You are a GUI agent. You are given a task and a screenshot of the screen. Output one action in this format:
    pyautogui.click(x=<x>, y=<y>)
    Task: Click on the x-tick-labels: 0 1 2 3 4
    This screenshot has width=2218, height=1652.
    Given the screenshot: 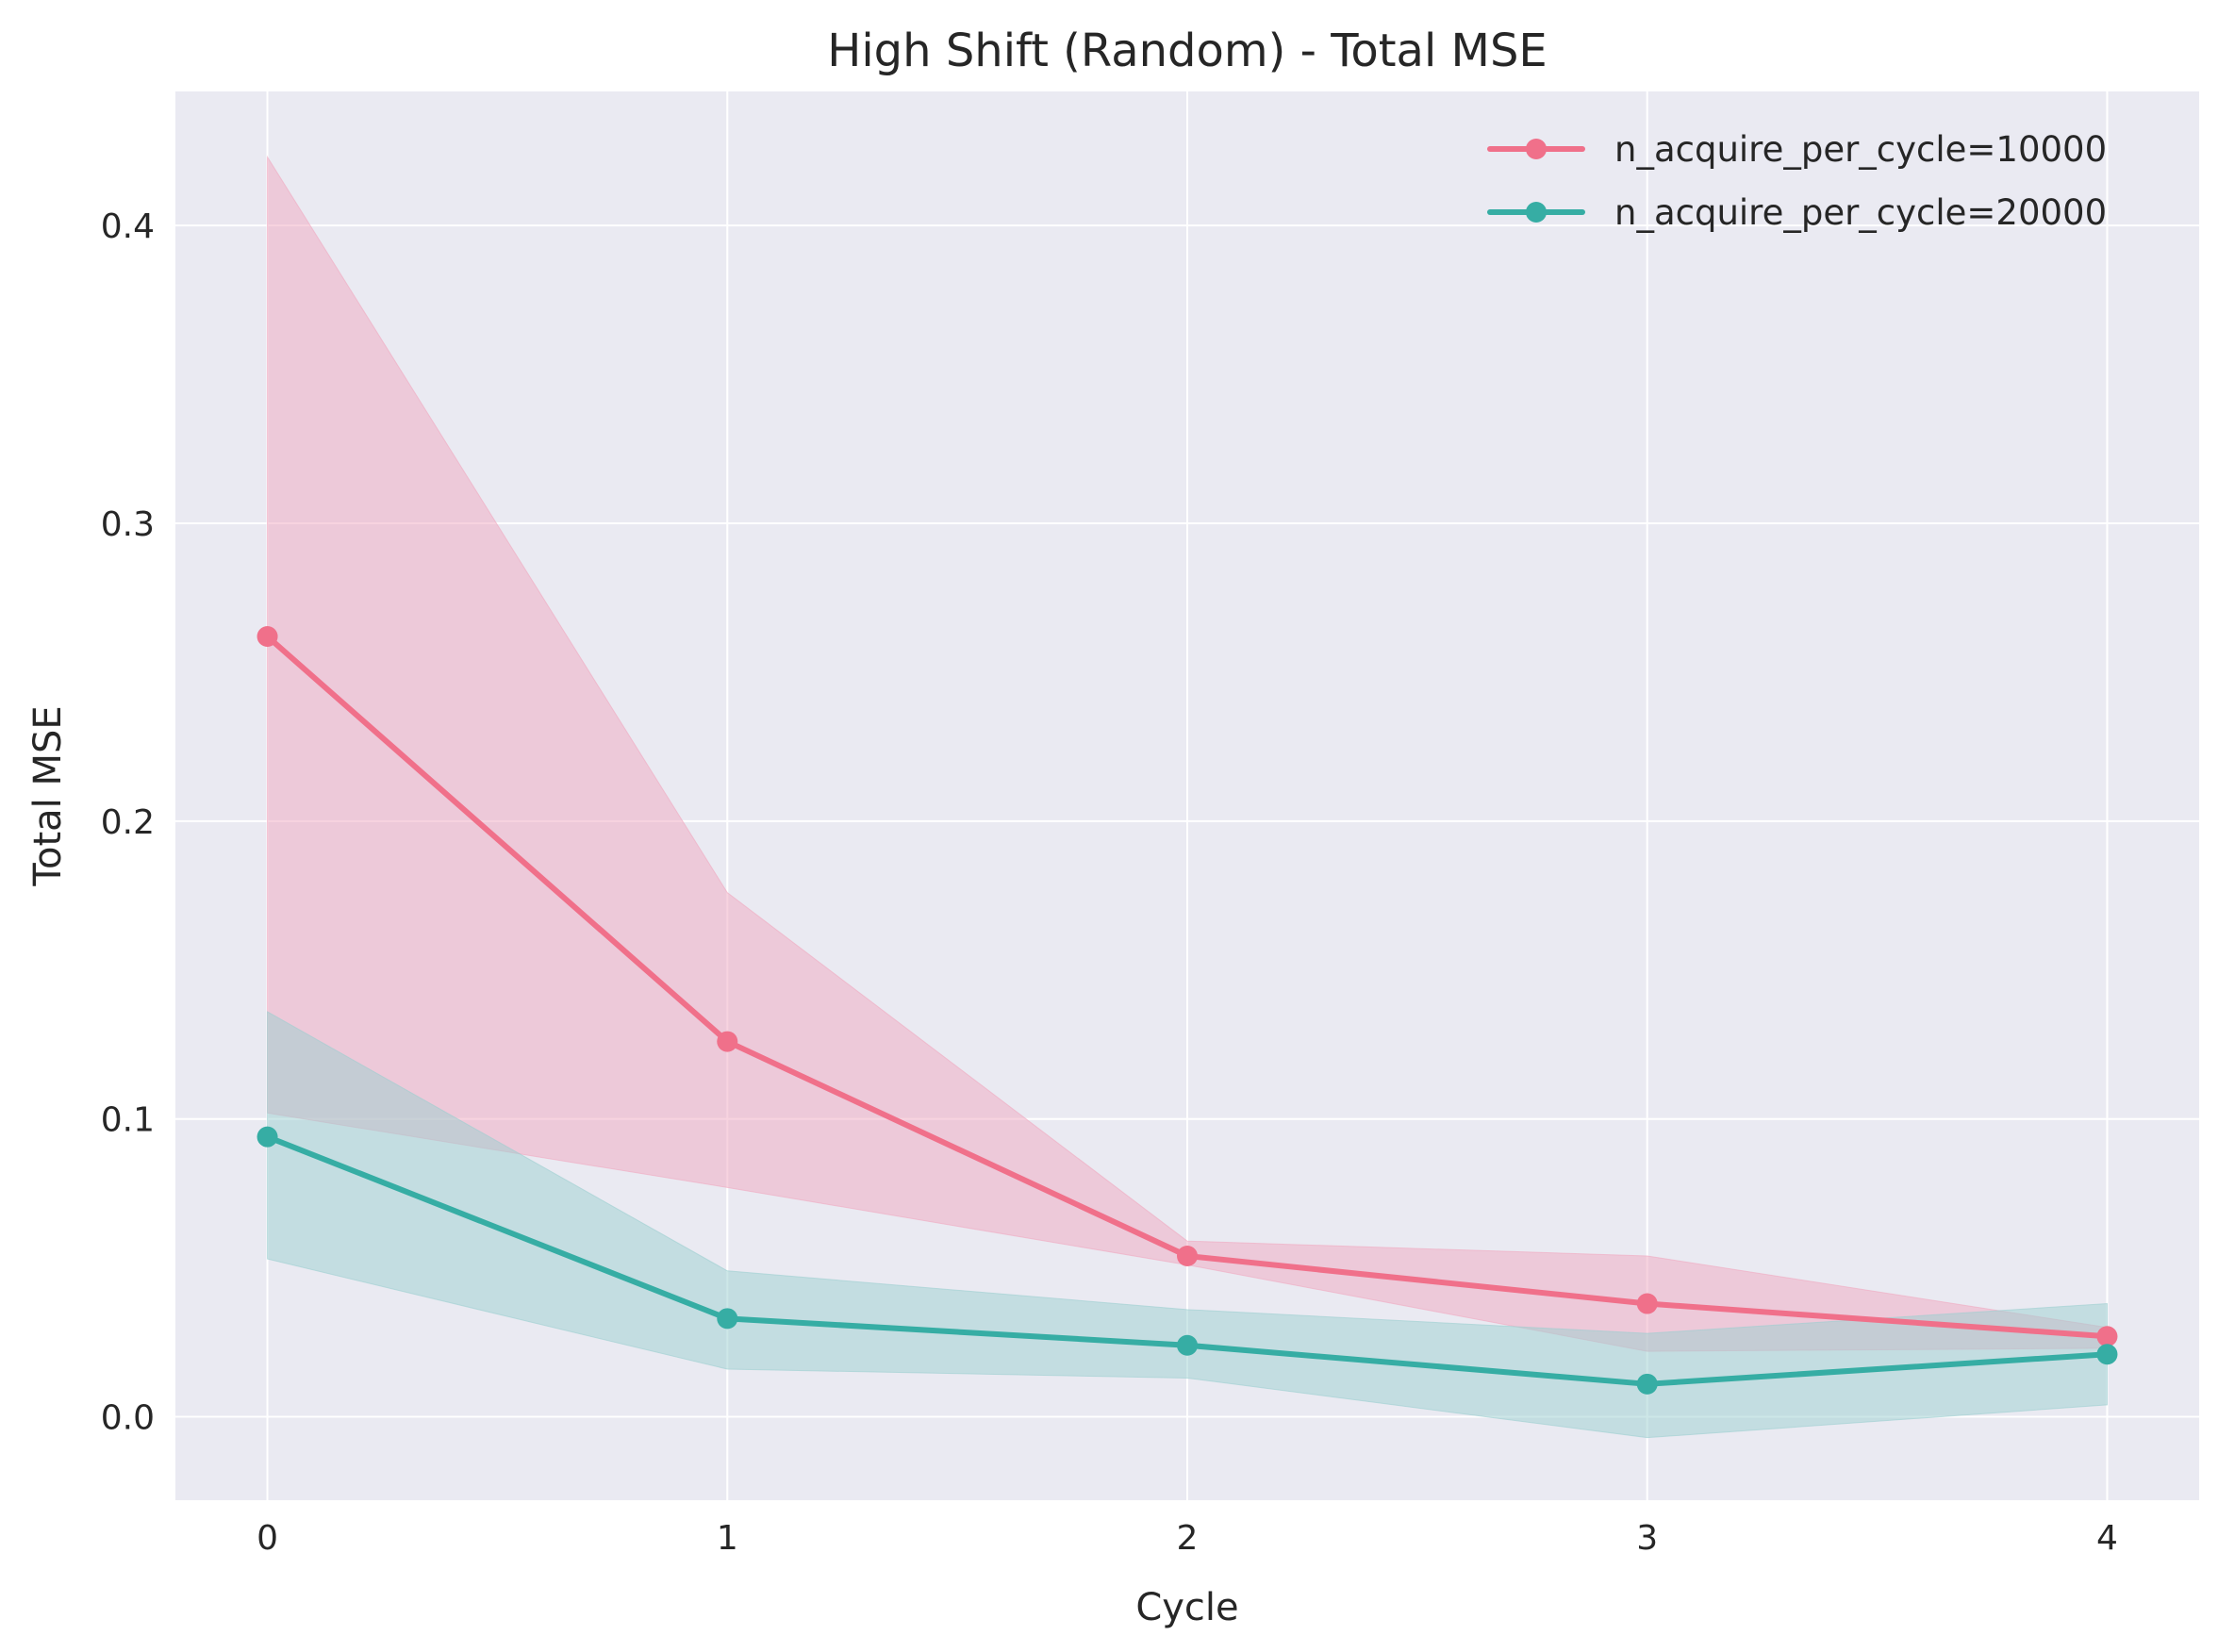 What is the action you would take?
    pyautogui.click(x=1187, y=1538)
    